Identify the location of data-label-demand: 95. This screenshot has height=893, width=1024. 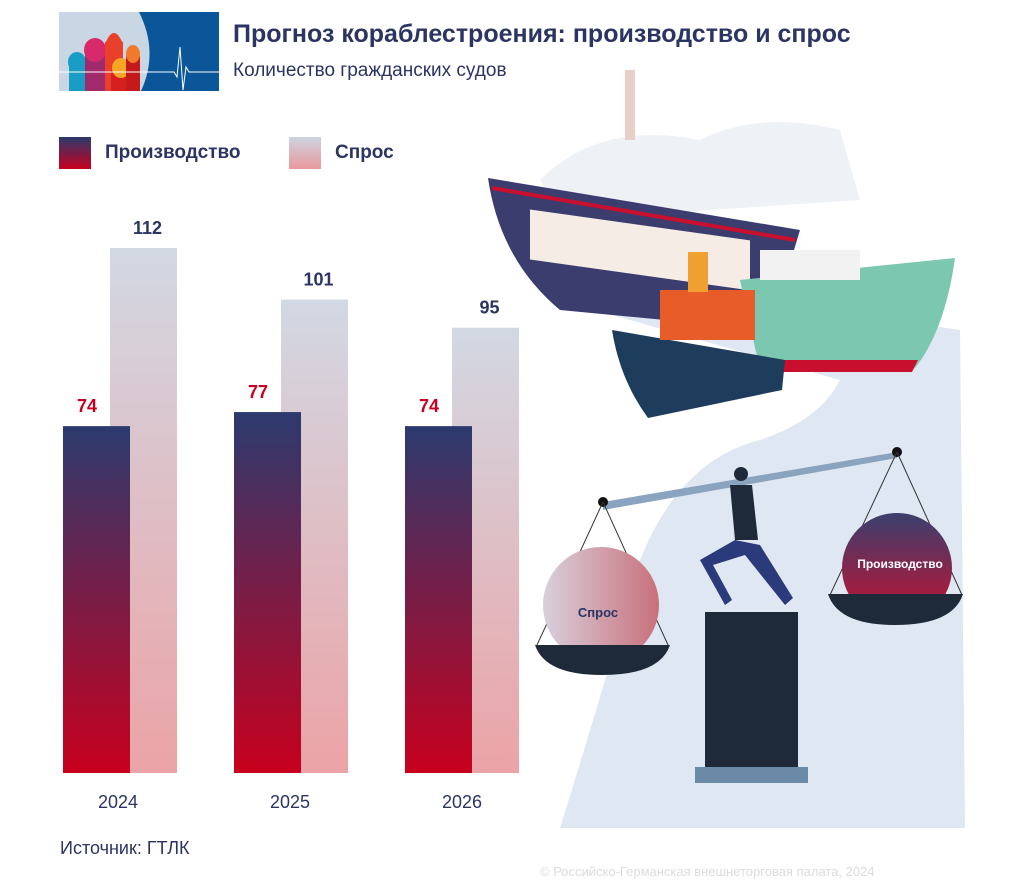
(489, 308).